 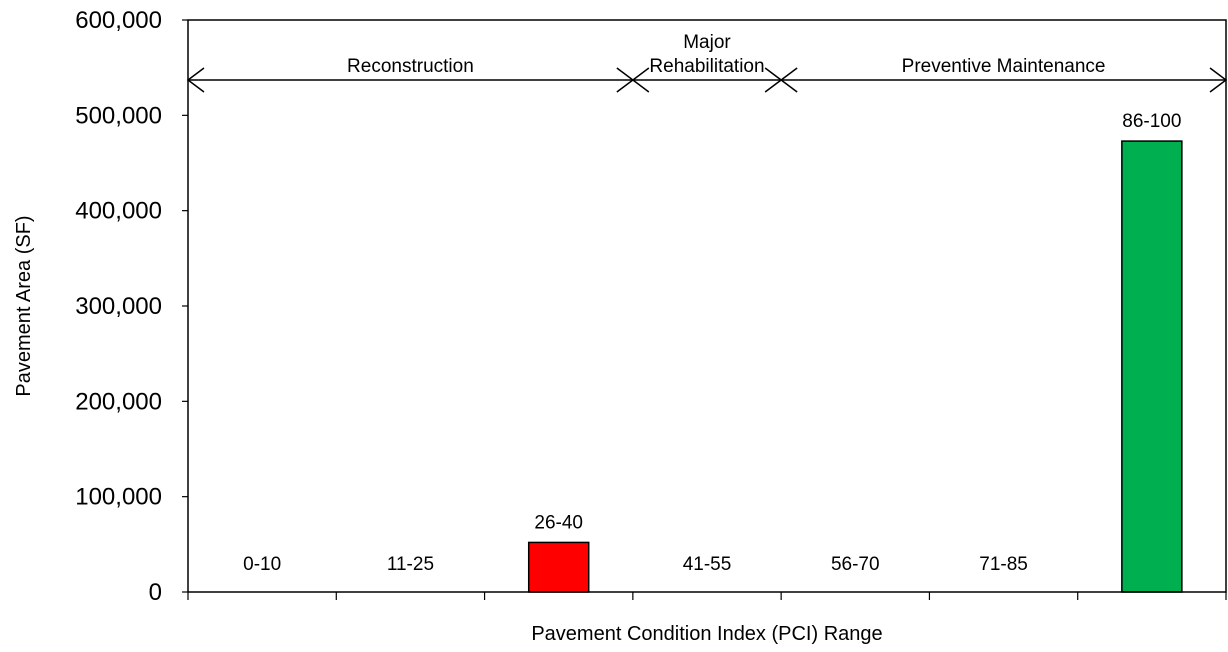 I want to click on y-tick-label: 100,000, so click(x=118, y=497).